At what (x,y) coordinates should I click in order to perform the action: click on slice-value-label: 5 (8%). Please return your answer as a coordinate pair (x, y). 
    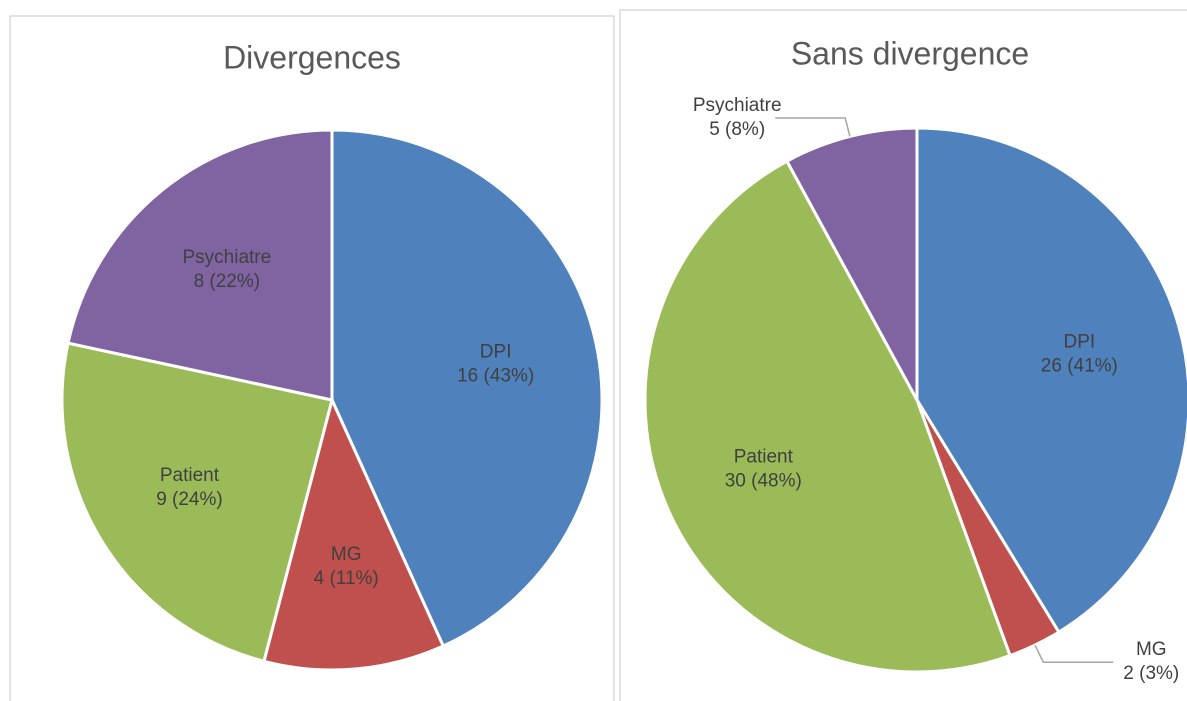
    Looking at the image, I should click on (737, 129).